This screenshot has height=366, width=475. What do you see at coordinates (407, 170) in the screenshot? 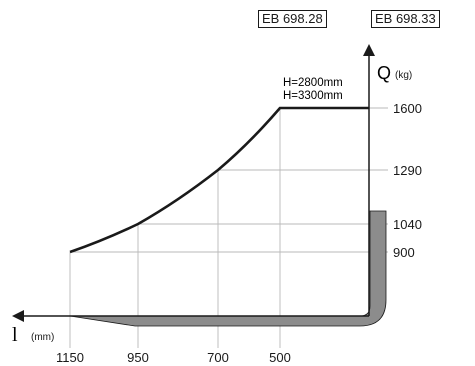
I see `y-tick-1290: 1290` at bounding box center [407, 170].